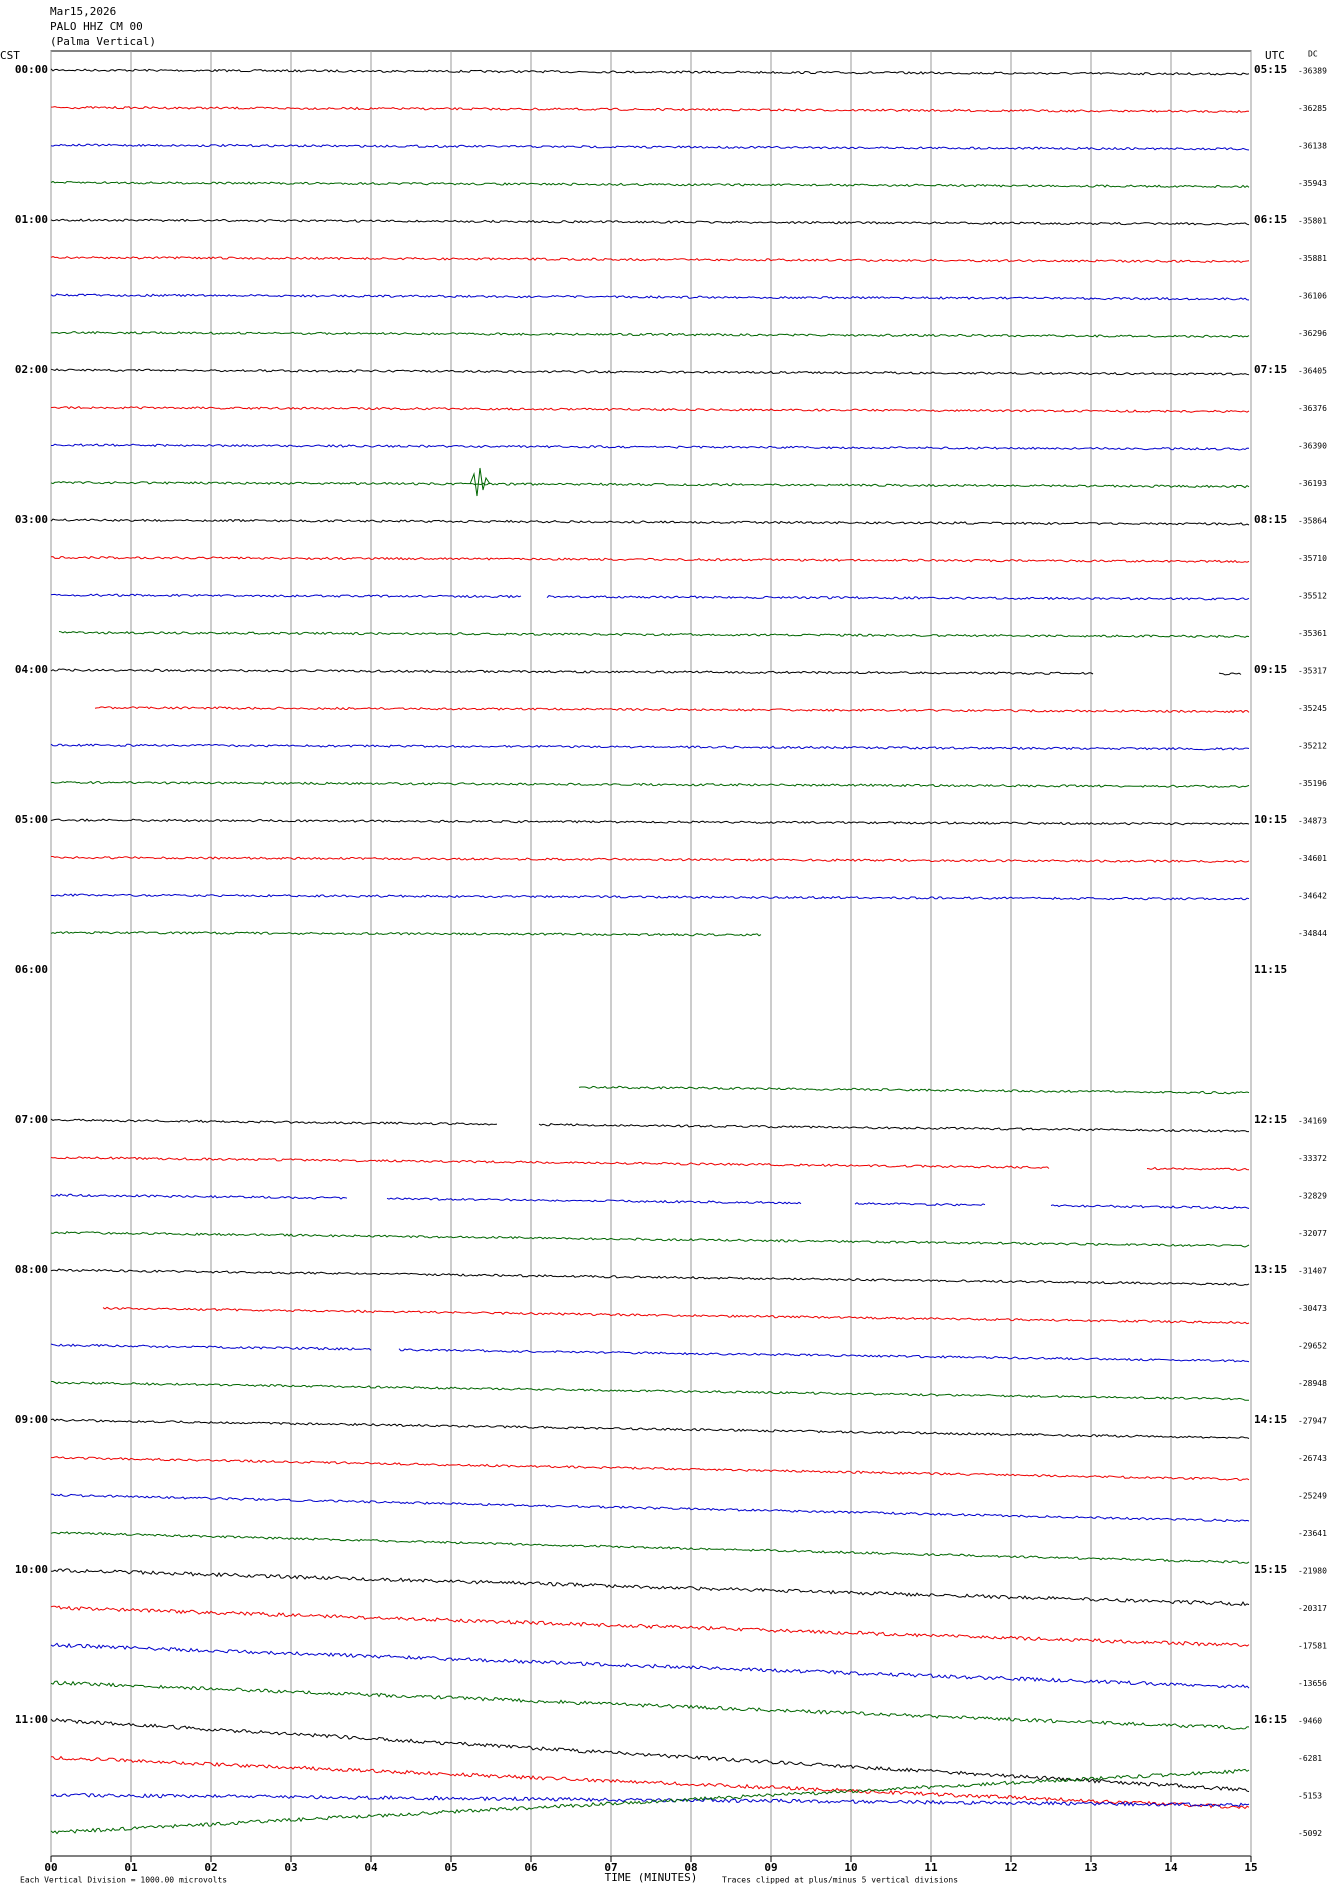  Describe the element at coordinates (1270, 219) in the screenshot. I see `right-time-label: 06:15` at that location.